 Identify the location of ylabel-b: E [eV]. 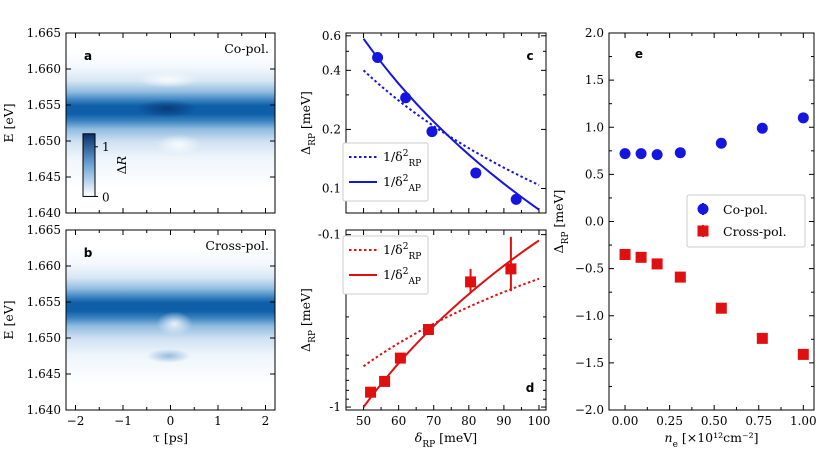
(8, 319).